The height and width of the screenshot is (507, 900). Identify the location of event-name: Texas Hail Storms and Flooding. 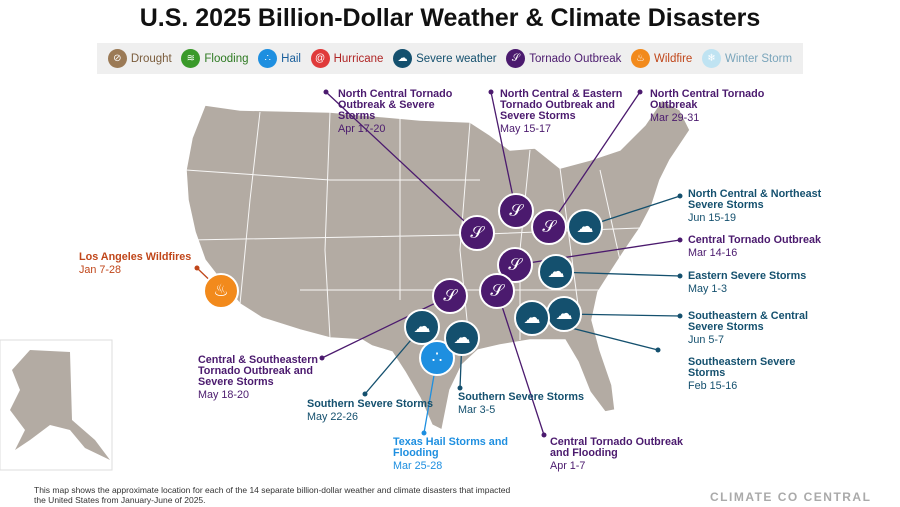
(451, 447).